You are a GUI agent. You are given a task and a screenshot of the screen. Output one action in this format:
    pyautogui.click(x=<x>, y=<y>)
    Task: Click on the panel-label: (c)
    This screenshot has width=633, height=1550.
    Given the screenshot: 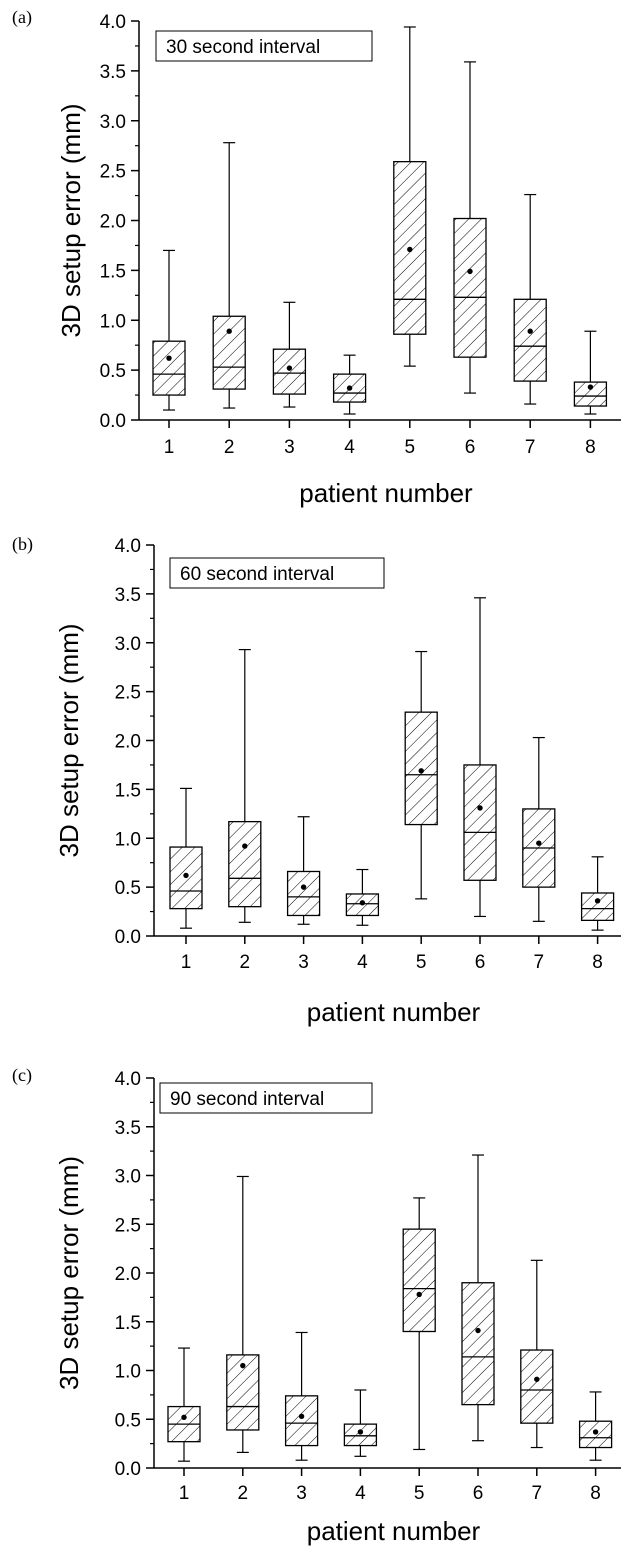 What is the action you would take?
    pyautogui.click(x=22, y=1075)
    